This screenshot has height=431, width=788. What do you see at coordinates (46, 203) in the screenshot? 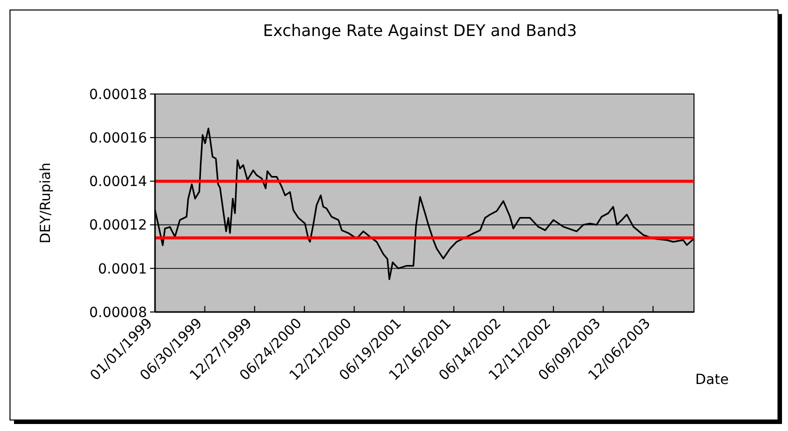
I see `y-axis-title: DEY/Rupiah` at bounding box center [46, 203].